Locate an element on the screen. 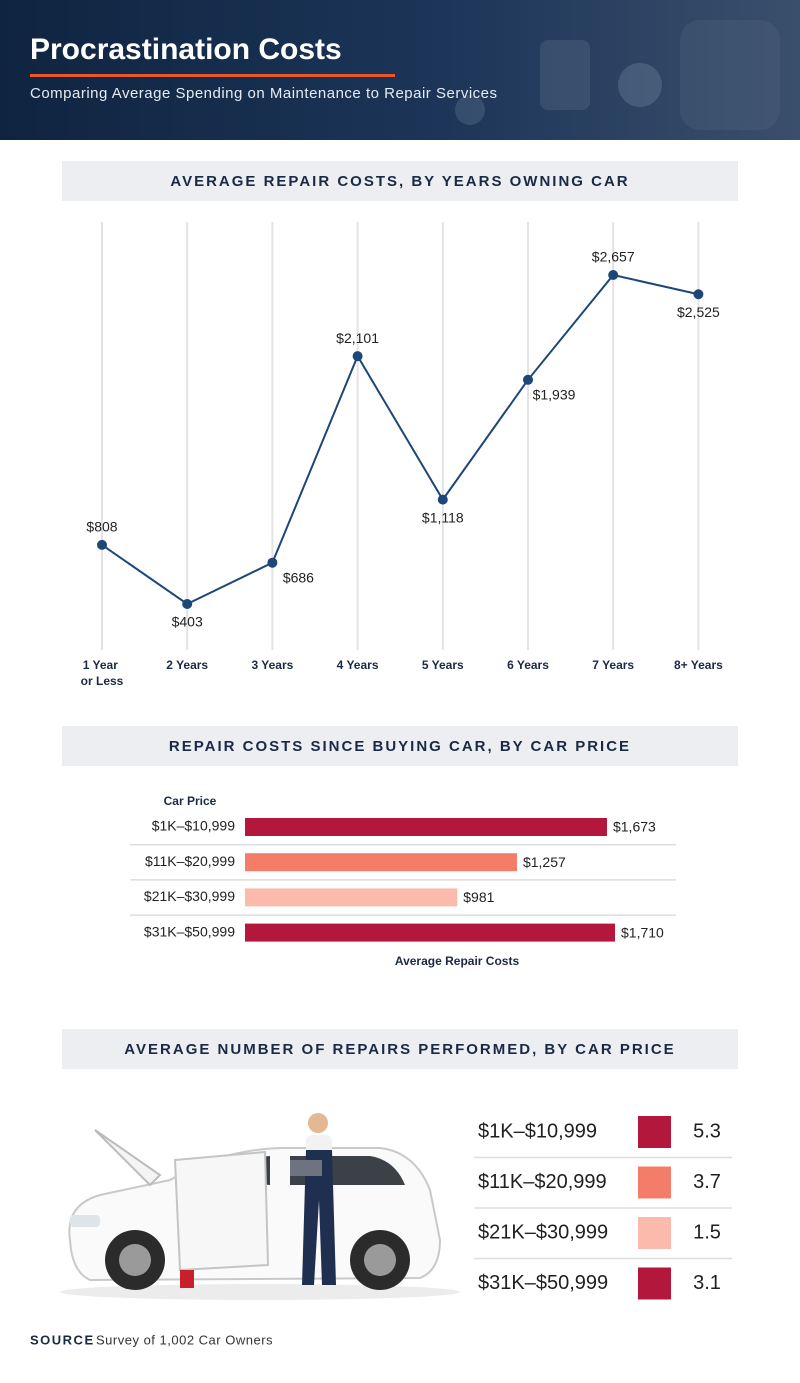 Image resolution: width=800 pixels, height=1383 pixels. row-value: 5.3 is located at coordinates (707, 1131).